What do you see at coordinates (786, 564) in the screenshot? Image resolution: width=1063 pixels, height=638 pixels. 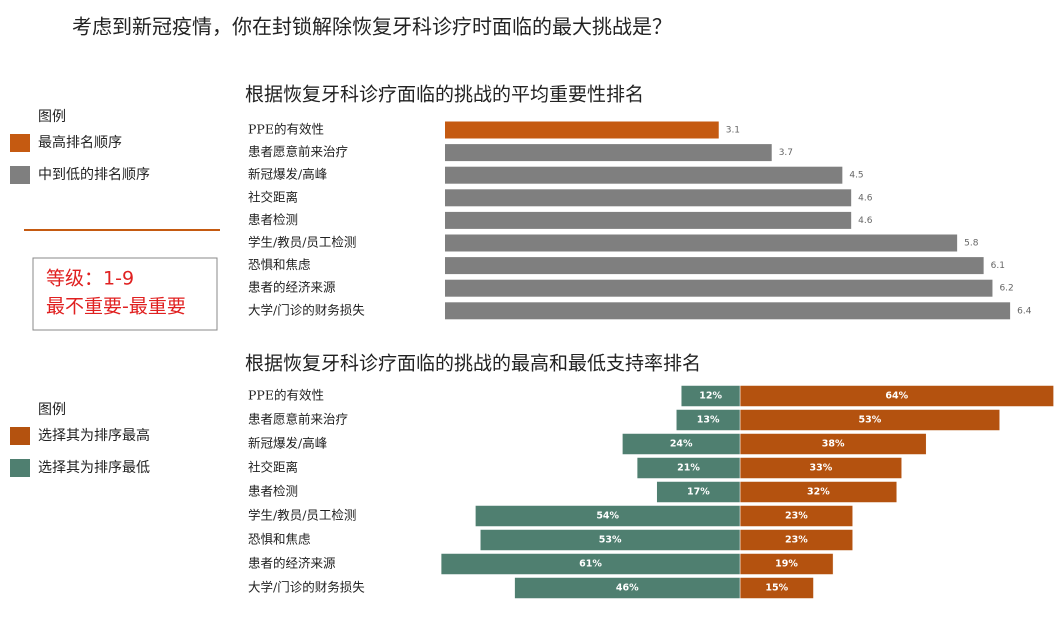 I see `value-label: 19%` at bounding box center [786, 564].